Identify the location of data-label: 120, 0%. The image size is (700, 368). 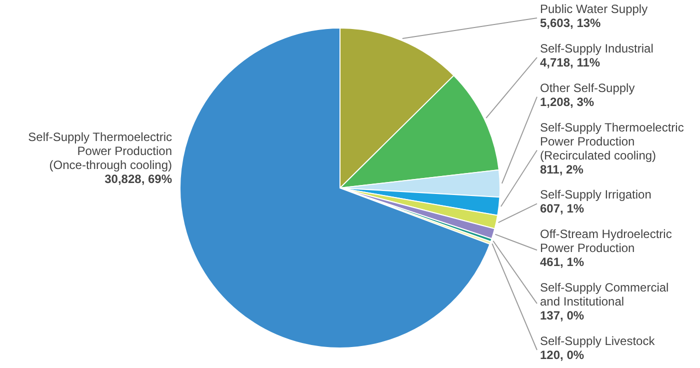
(562, 355).